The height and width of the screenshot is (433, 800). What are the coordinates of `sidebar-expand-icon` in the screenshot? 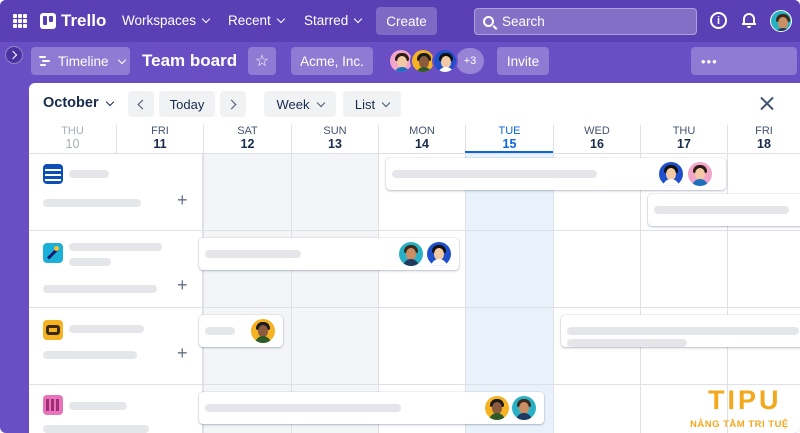 It's located at (14, 55).